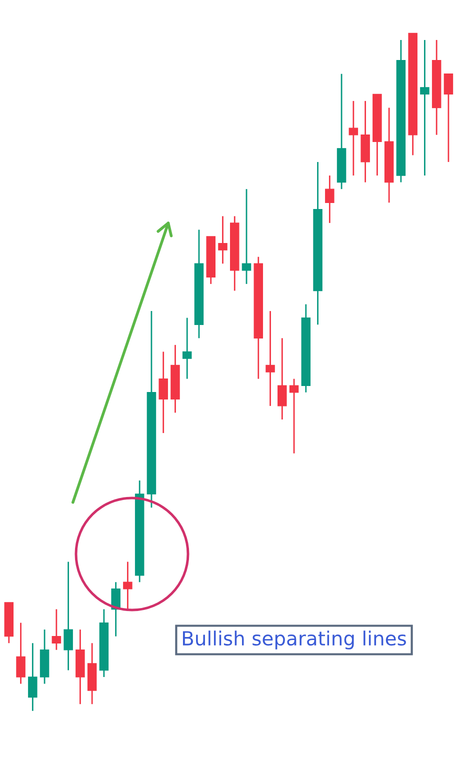  I want to click on annotation: Bullish separating lines, so click(294, 640).